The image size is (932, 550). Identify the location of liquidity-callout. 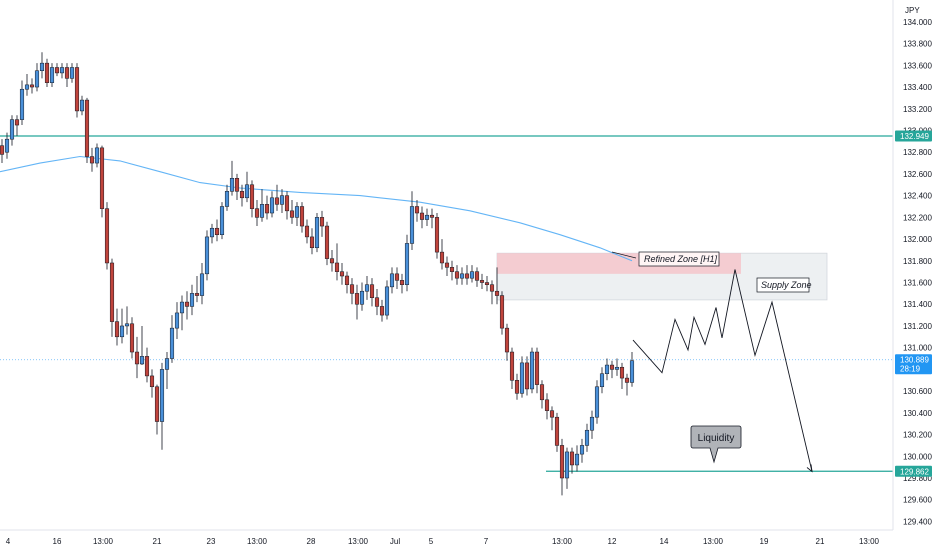
(716, 444).